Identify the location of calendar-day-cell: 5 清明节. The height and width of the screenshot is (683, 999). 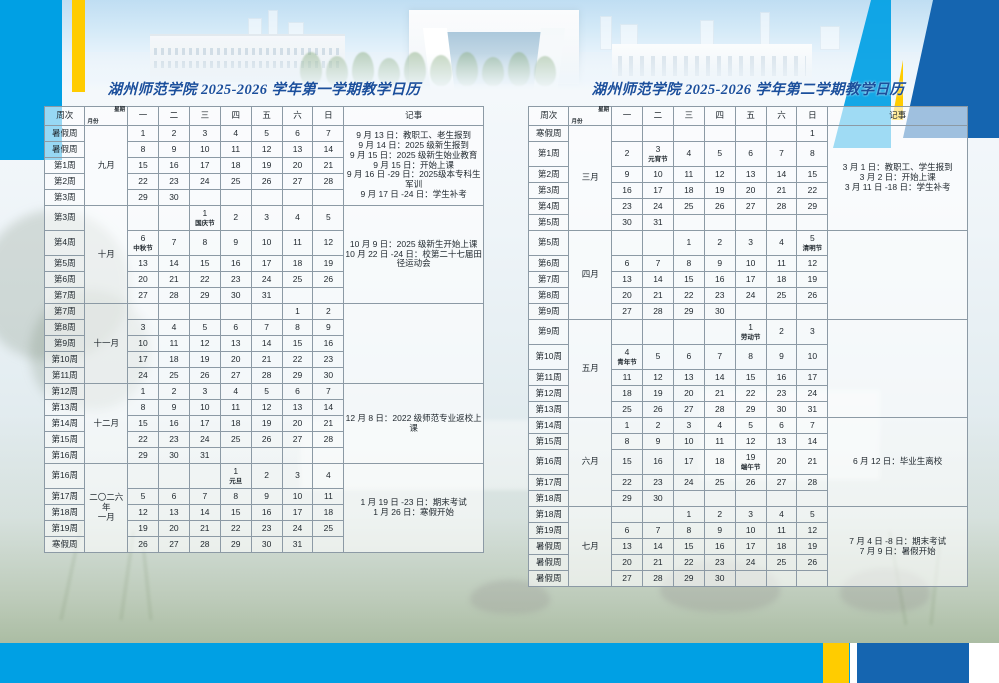
(812, 243).